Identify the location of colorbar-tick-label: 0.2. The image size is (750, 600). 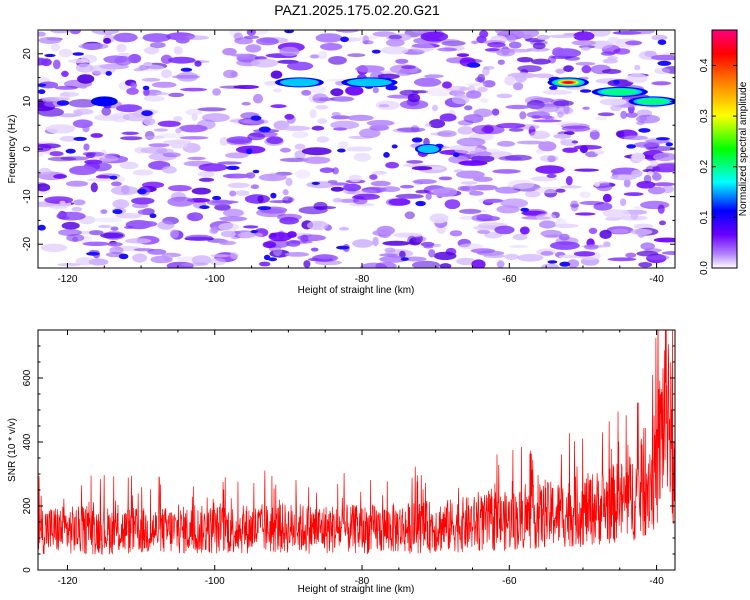
(704, 166).